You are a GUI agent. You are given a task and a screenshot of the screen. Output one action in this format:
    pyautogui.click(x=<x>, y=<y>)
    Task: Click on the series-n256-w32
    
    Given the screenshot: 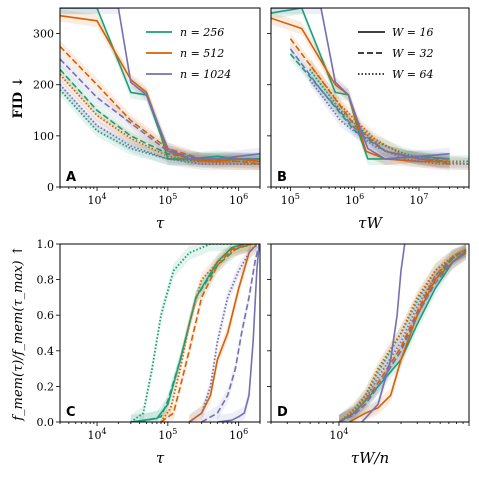 What is the action you would take?
    pyautogui.click(x=195, y=333)
    